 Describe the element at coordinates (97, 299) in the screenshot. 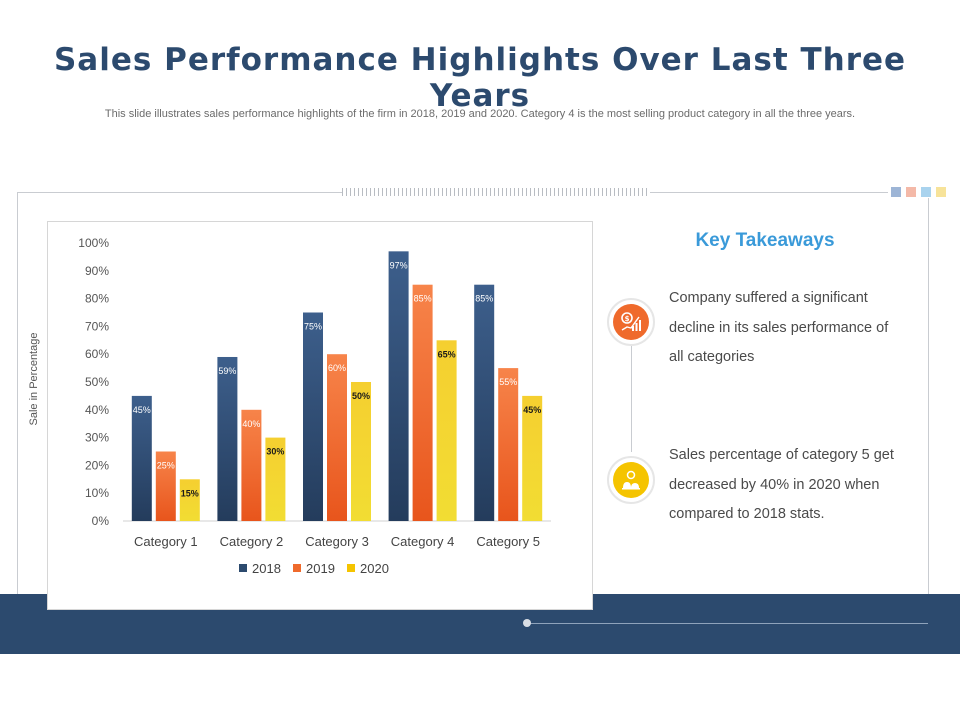

I see `y-tick-label: 80%` at that location.